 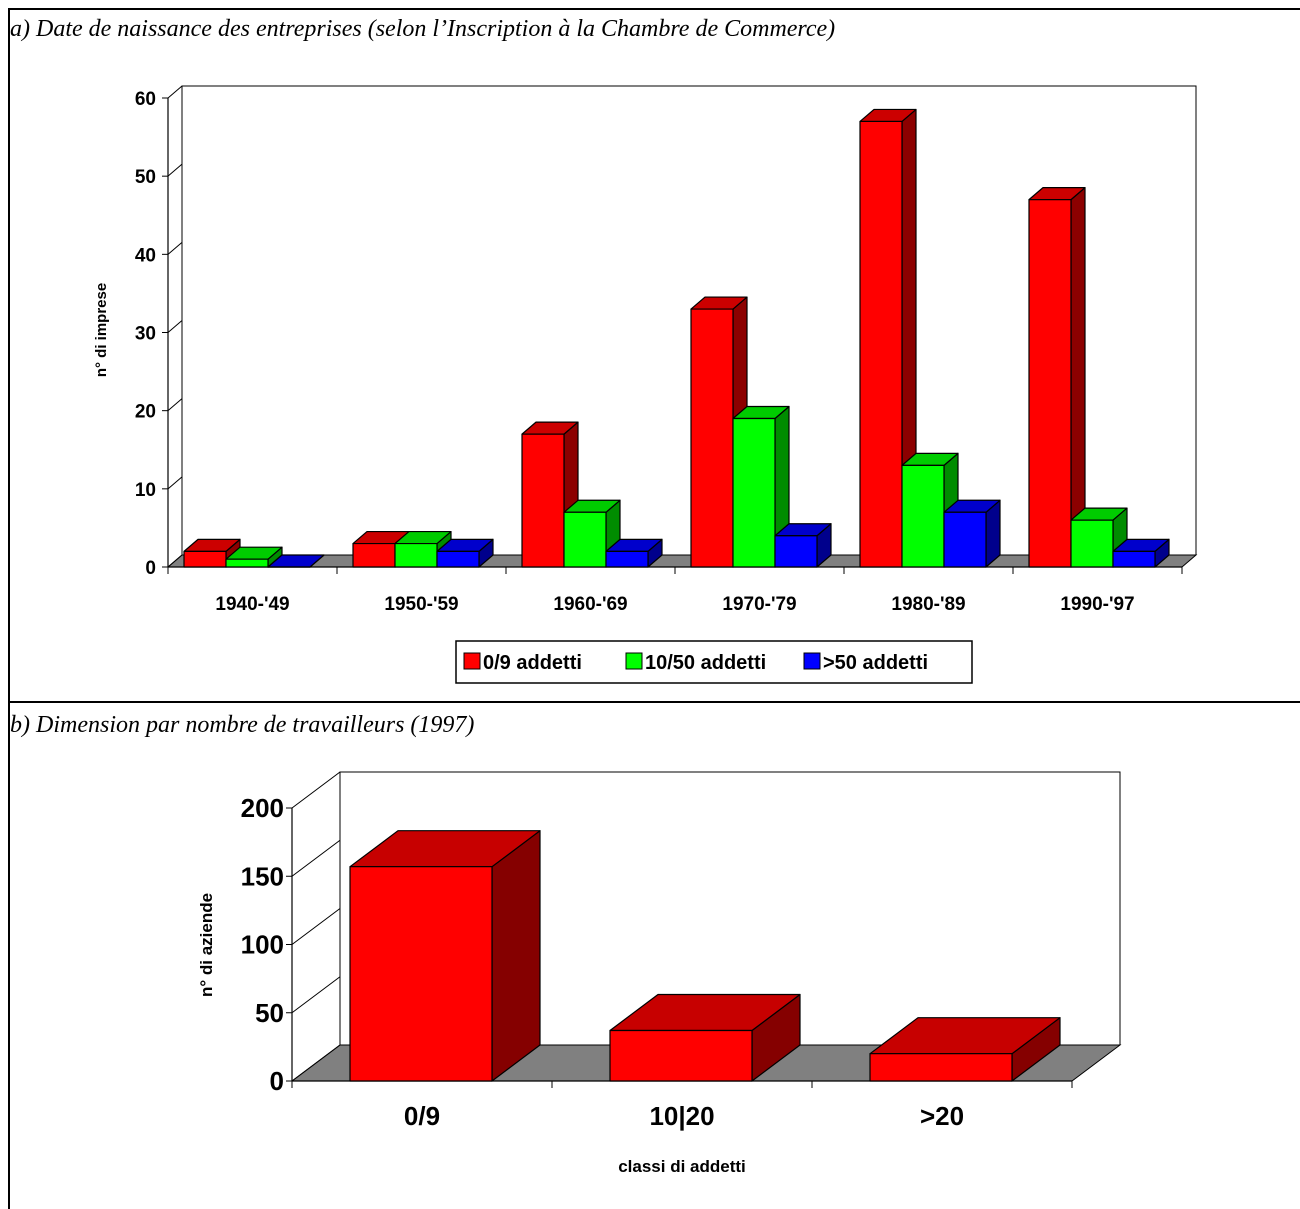 I want to click on y-axis-label-a: n° di imprese, so click(x=101, y=330).